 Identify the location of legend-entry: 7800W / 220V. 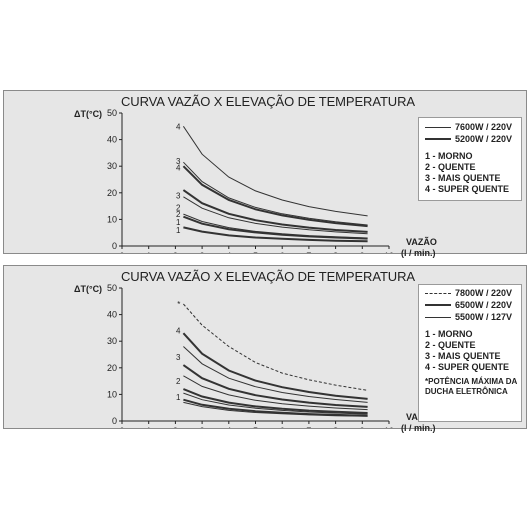
(470, 293).